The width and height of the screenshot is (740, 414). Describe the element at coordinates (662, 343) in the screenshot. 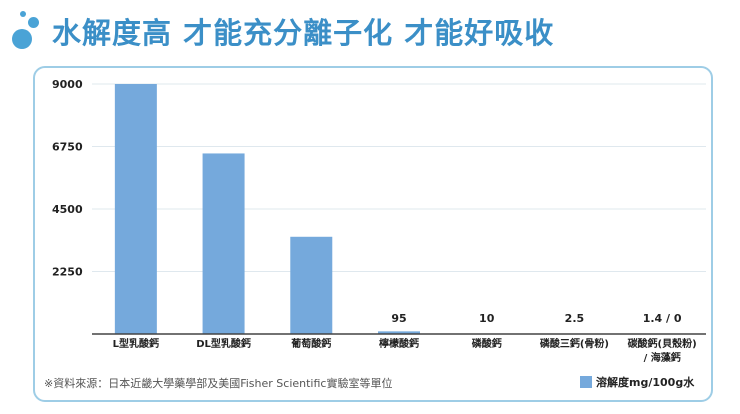

I see `x-tick-label: 碳酸鈣(貝殼粉)` at that location.